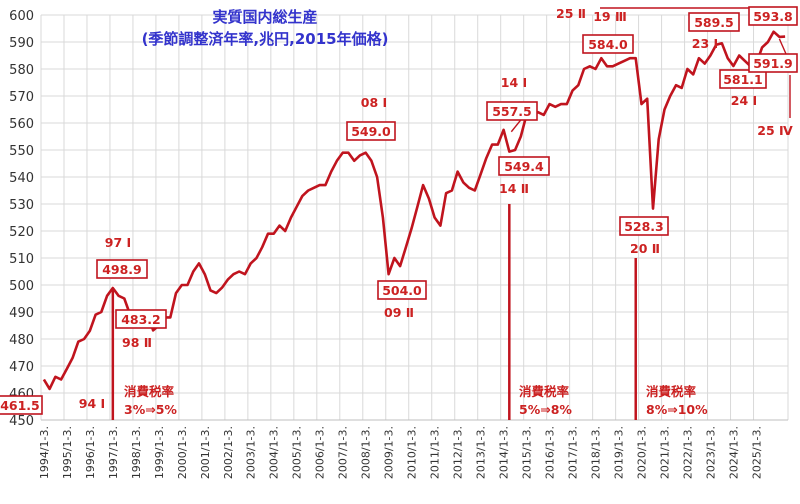 The image size is (800, 504). I want to click on y-tick-label: 550, so click(21, 151).